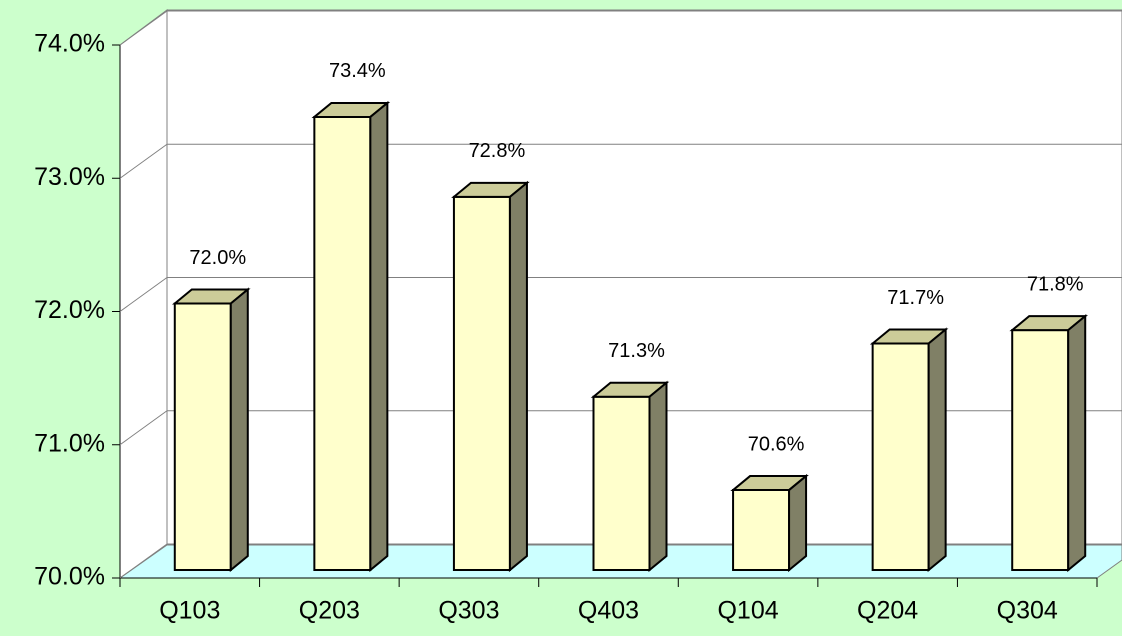  What do you see at coordinates (69, 44) in the screenshot?
I see `y-tick-label: 74.0%` at bounding box center [69, 44].